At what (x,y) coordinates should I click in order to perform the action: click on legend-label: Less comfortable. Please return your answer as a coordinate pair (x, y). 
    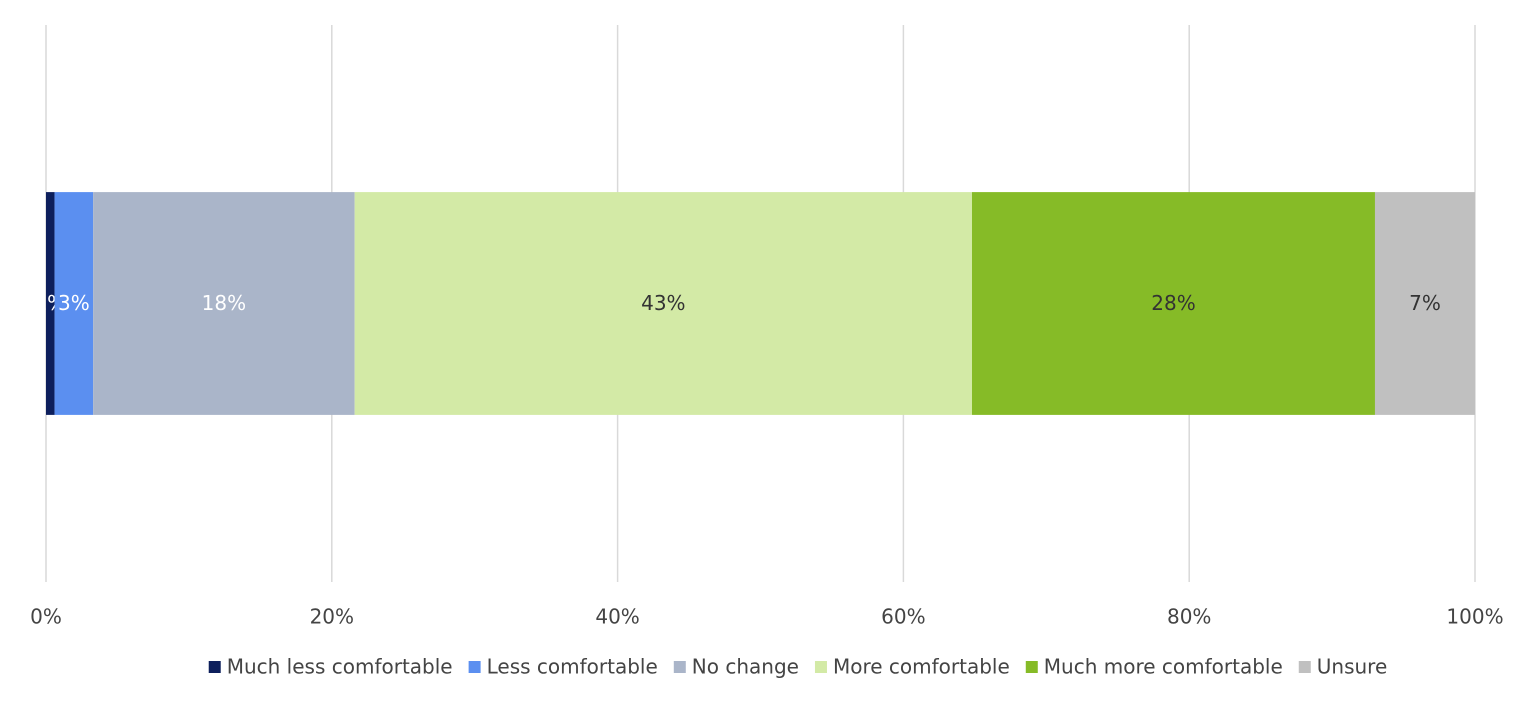
    Looking at the image, I should click on (572, 667).